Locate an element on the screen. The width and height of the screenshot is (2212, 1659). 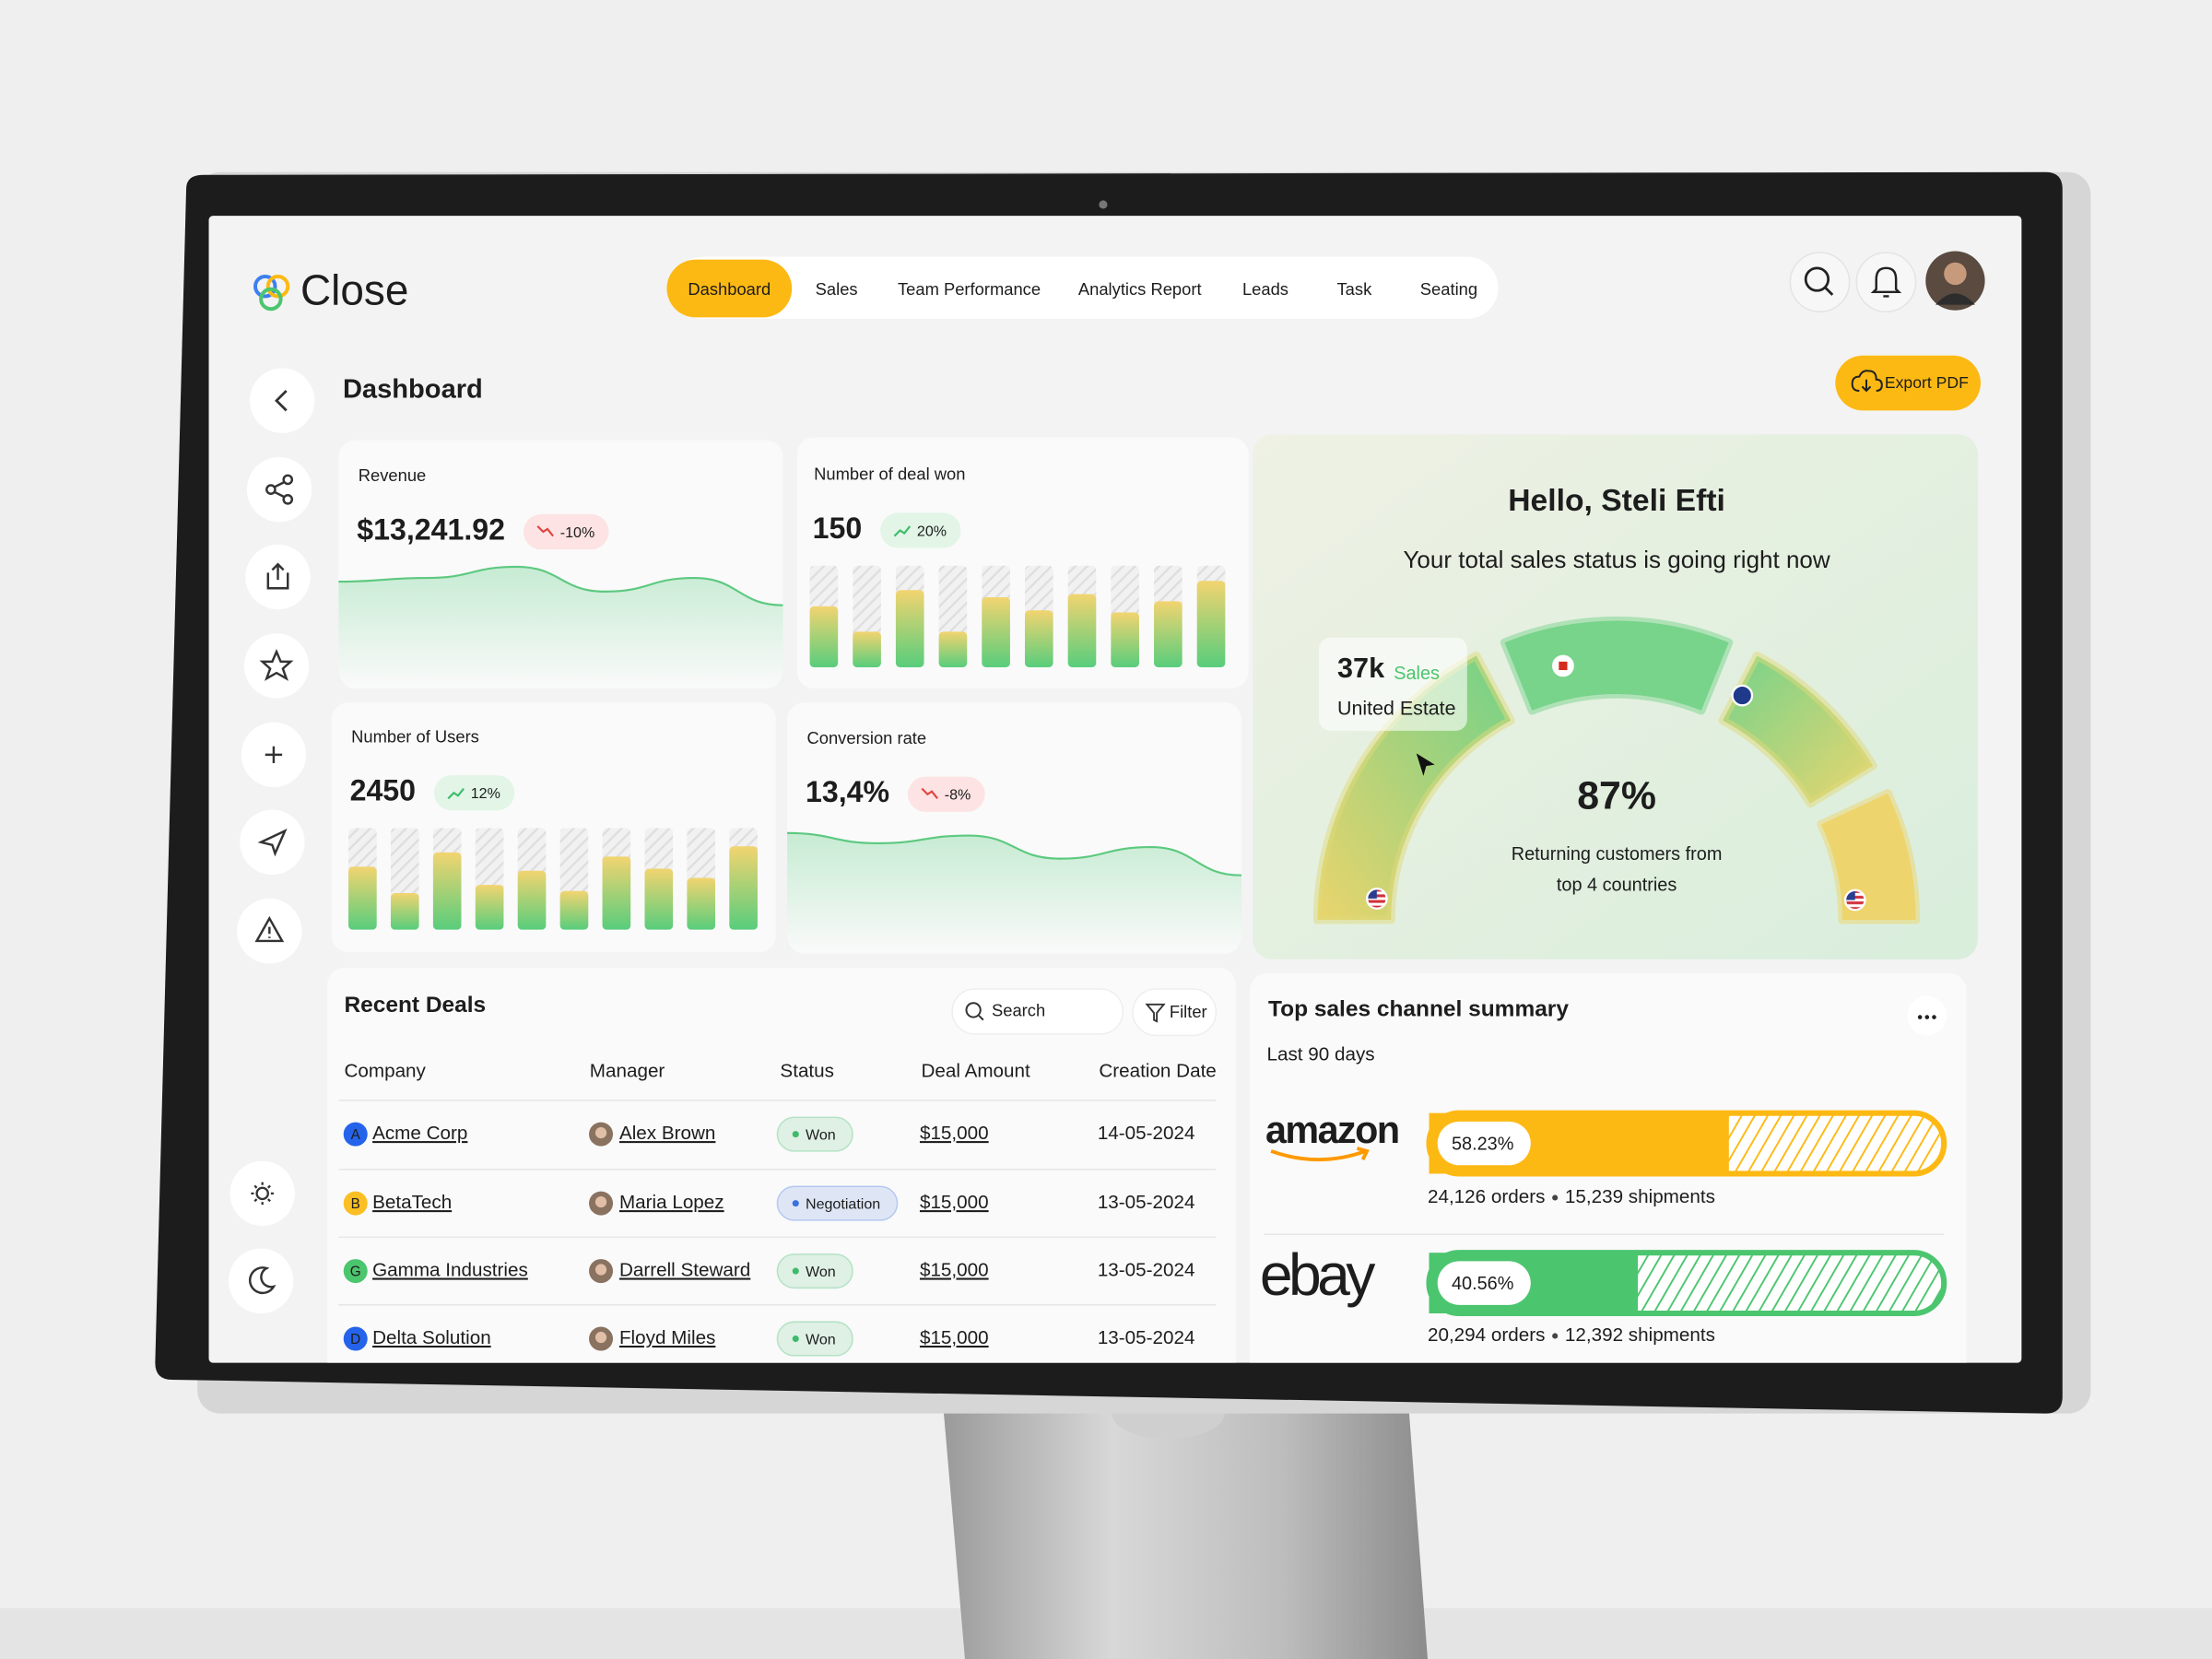
gauge-caption: Returning customers from is located at coordinates (1617, 854).